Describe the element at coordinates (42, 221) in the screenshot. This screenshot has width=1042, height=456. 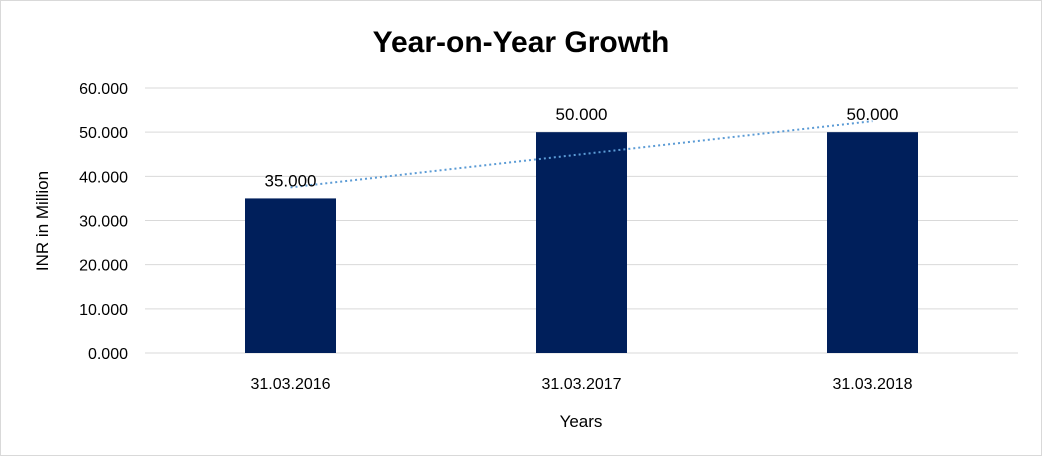
I see `y-axis-title: INR in Million` at that location.